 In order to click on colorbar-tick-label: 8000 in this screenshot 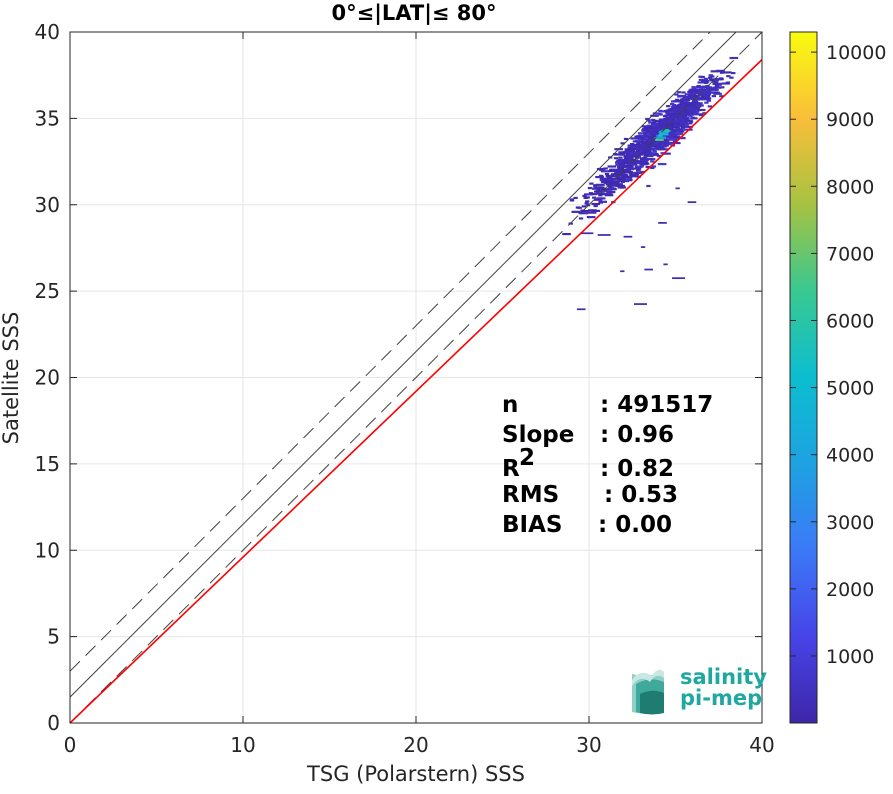, I will do `click(850, 187)`.